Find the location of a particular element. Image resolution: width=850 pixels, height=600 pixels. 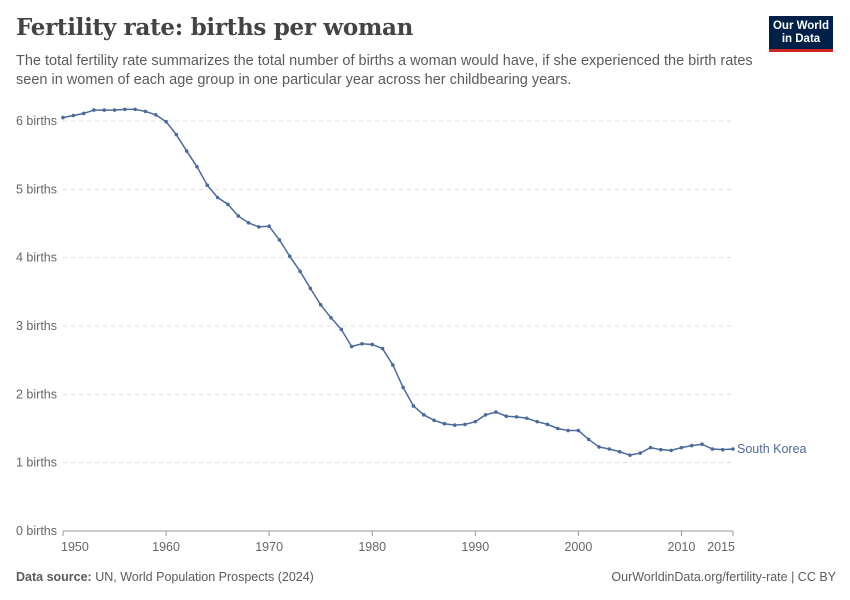

y-tick-label: 1 births is located at coordinates (36, 463).